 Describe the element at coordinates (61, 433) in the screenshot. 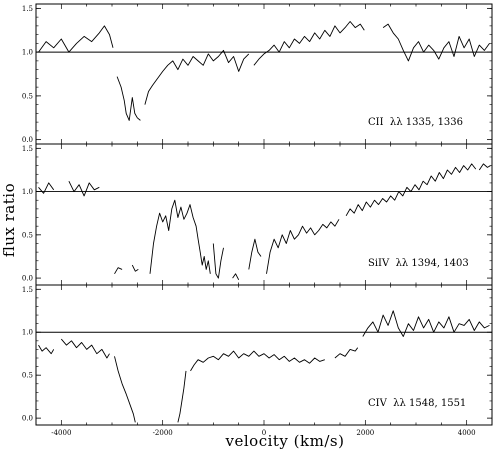

I see `x-tick-label: -4000` at that location.